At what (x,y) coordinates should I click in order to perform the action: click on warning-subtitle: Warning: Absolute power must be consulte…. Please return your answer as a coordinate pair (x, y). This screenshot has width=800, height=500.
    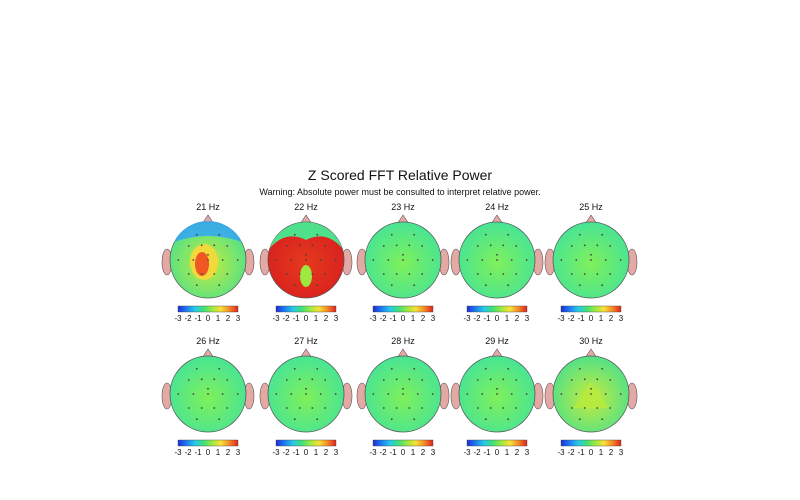
    Looking at the image, I should click on (400, 192).